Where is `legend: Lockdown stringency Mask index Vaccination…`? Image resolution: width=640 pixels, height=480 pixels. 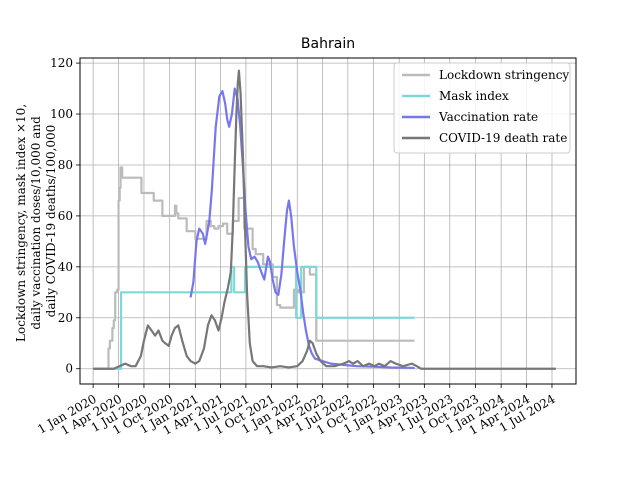 legend: Lockdown stringency Mask index Vaccination… is located at coordinates (482, 108).